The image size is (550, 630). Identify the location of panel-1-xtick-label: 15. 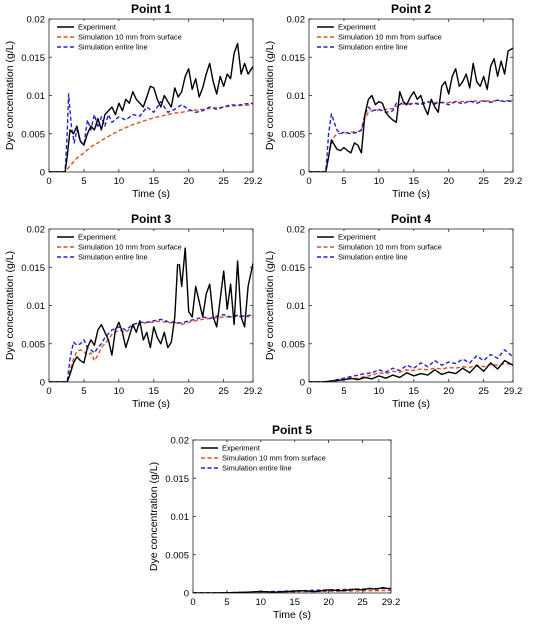
(154, 181).